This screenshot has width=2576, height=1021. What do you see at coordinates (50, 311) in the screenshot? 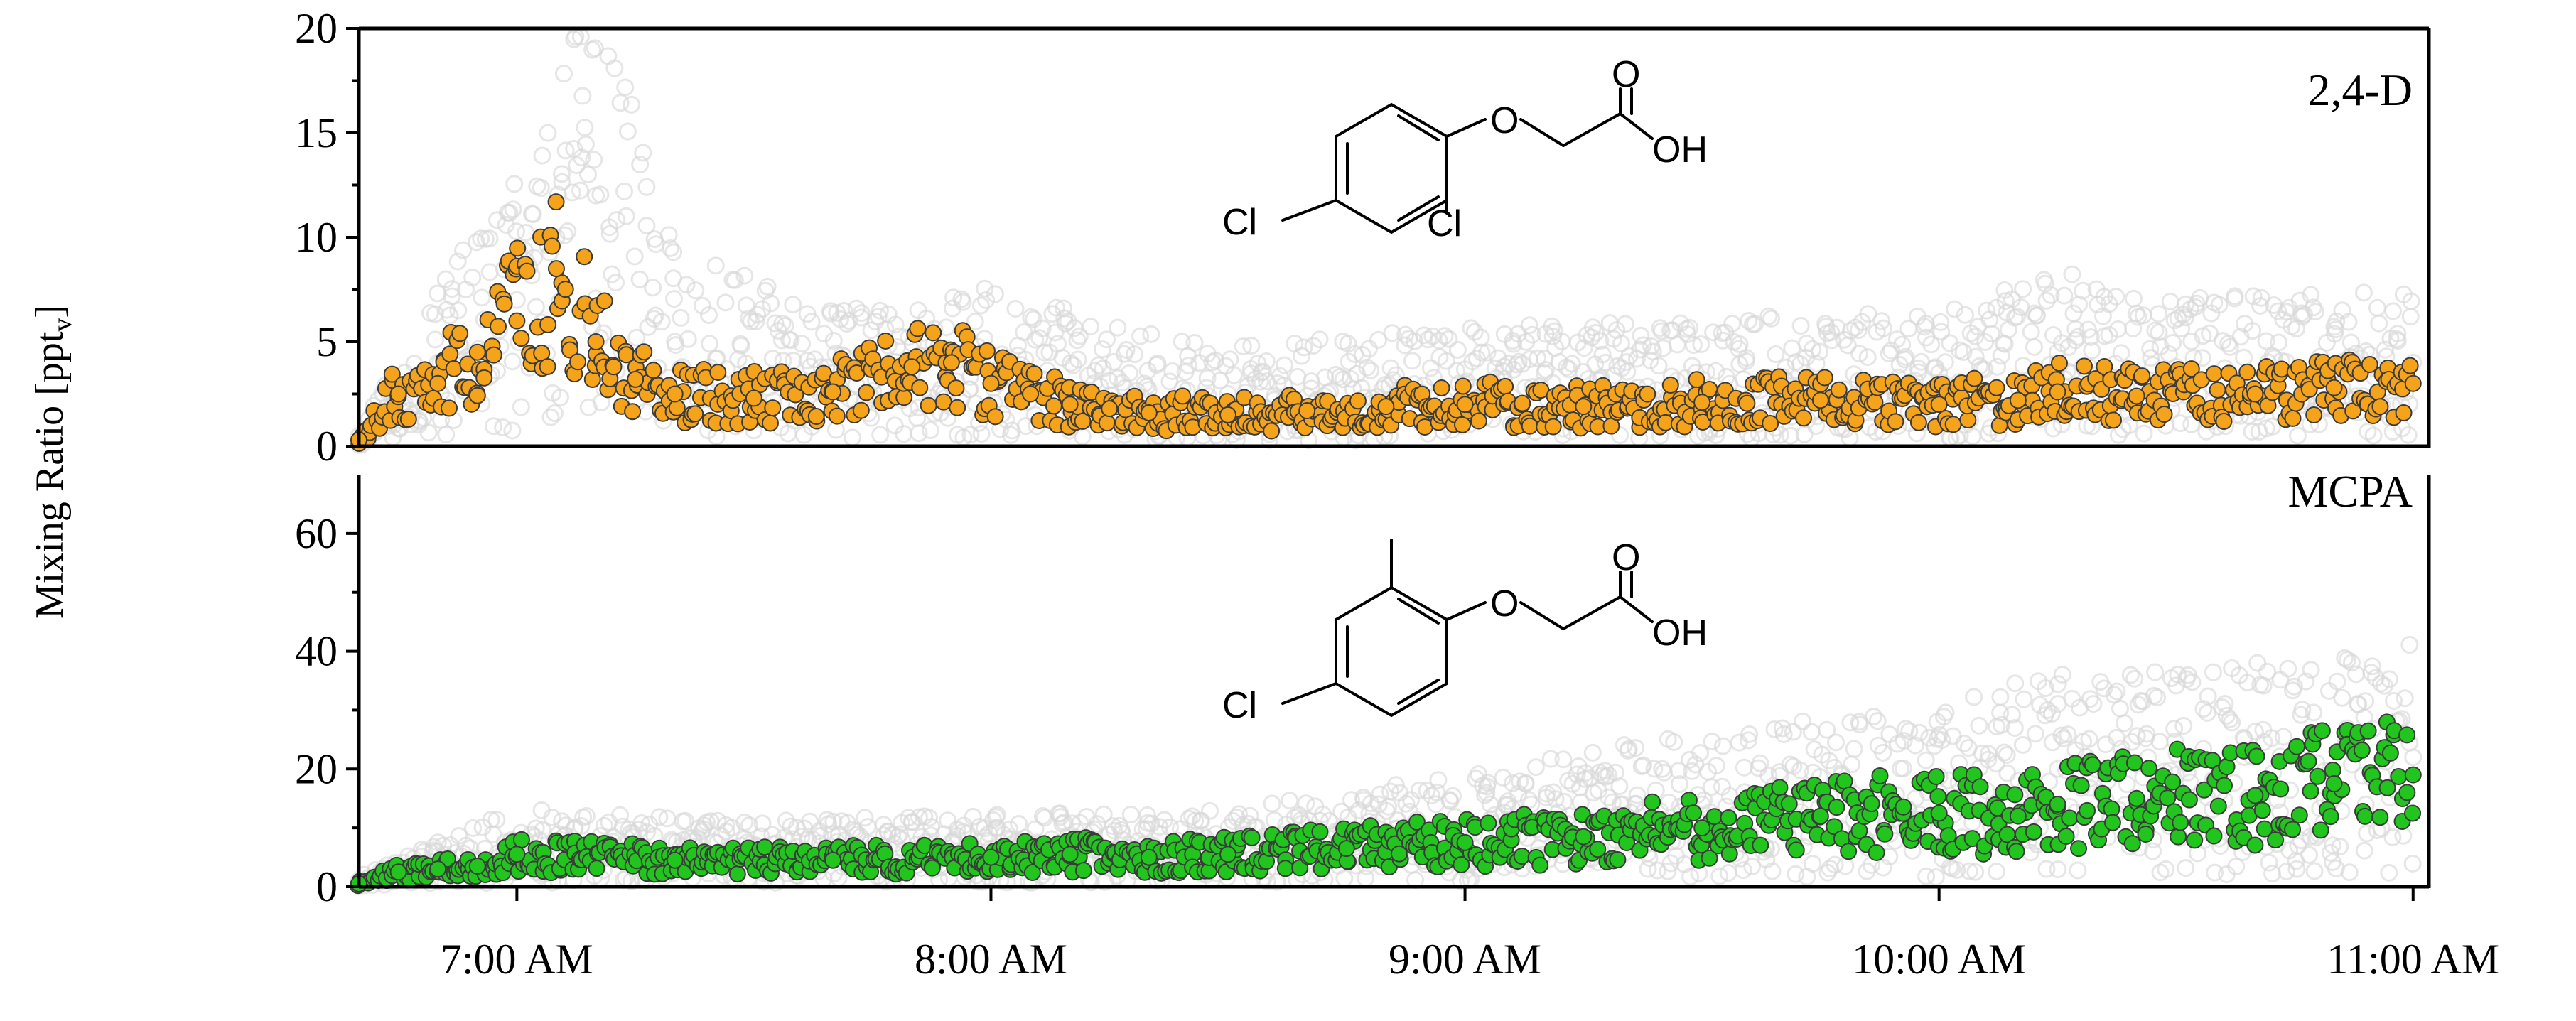
I see `y-axis-label-close: ]` at bounding box center [50, 311].